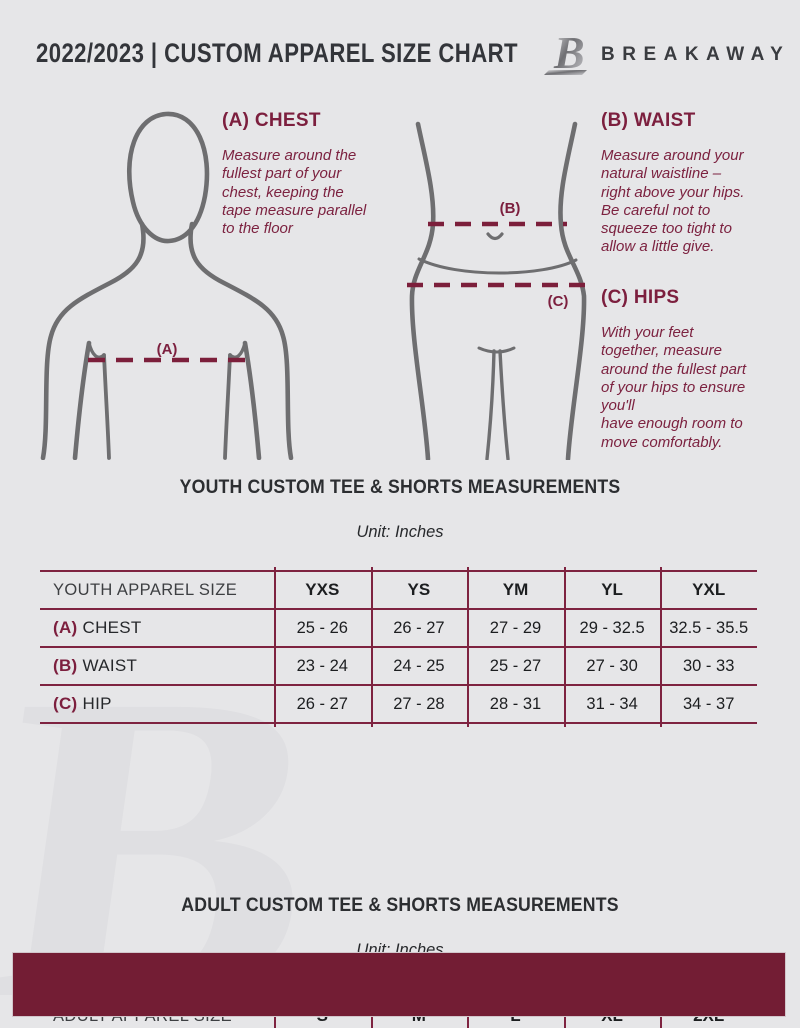  What do you see at coordinates (515, 627) in the screenshot?
I see `cell-value: 27 - 29` at bounding box center [515, 627].